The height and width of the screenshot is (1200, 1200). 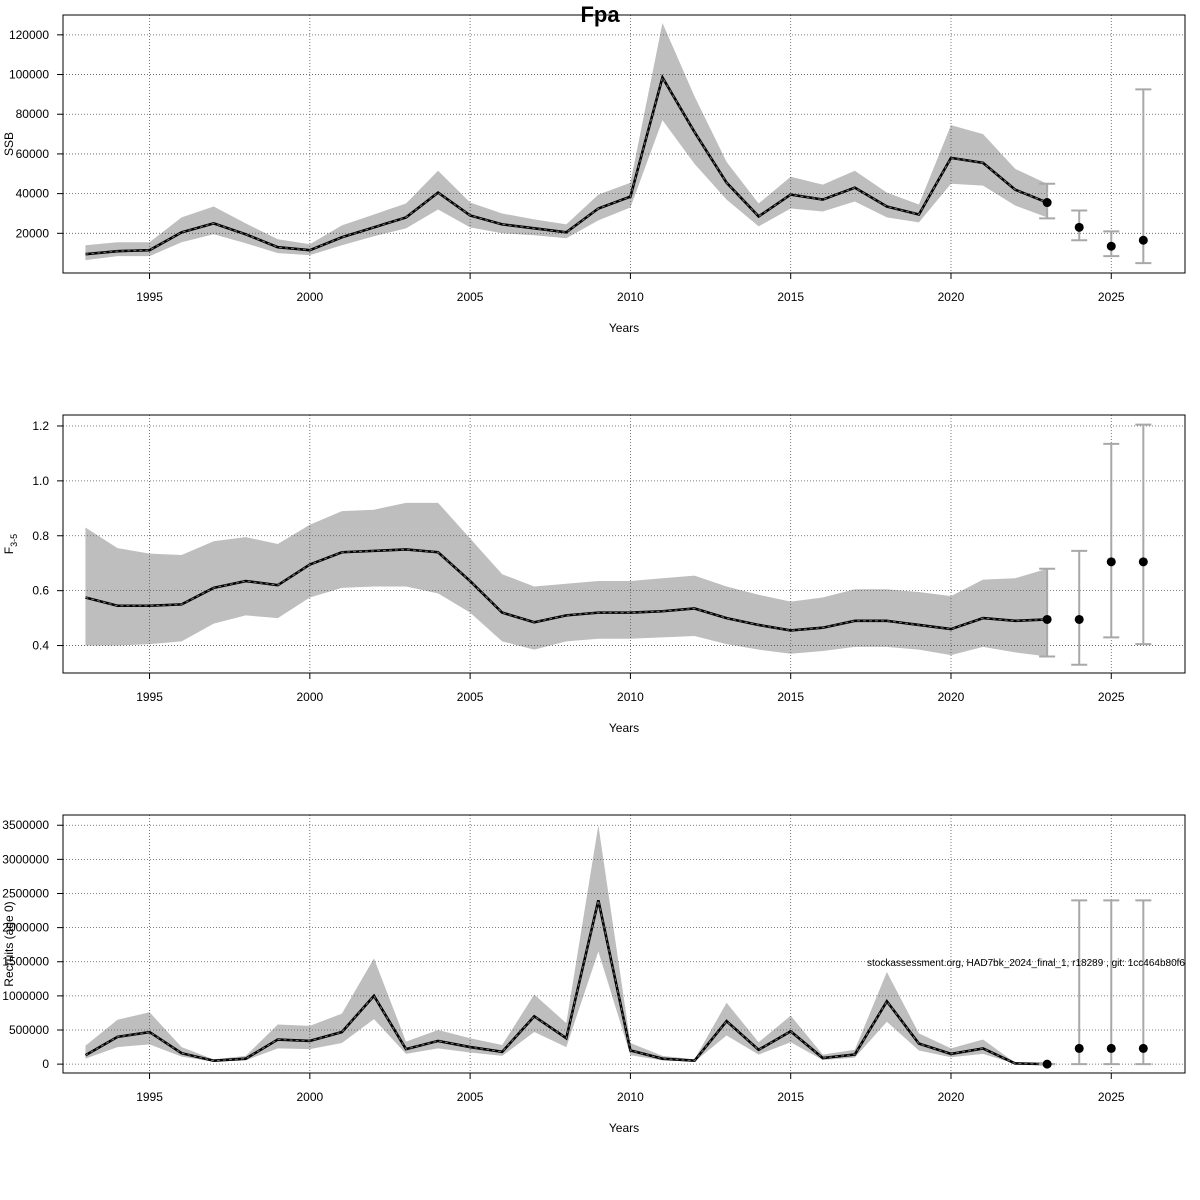 What do you see at coordinates (25, 928) in the screenshot?
I see `y-tick-label: 2000000` at bounding box center [25, 928].